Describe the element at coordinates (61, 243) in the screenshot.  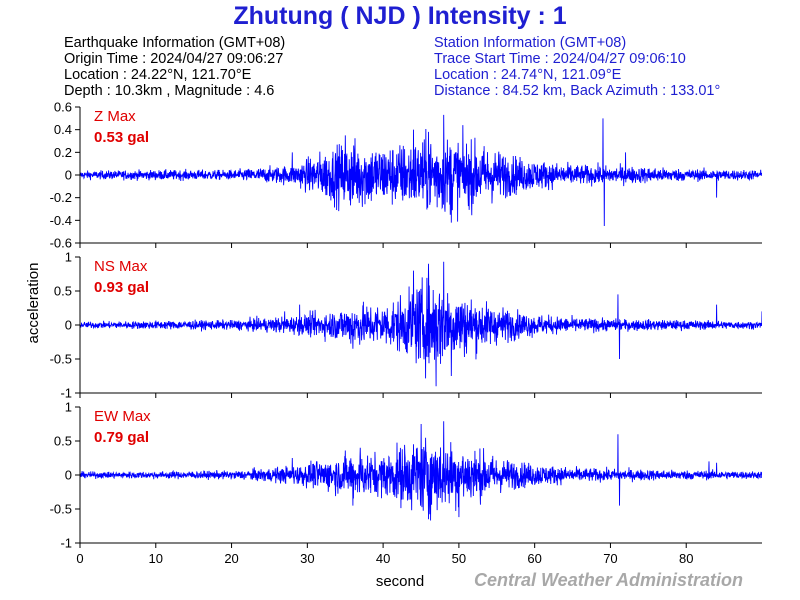
I see `y-tick-label: -0.6` at that location.